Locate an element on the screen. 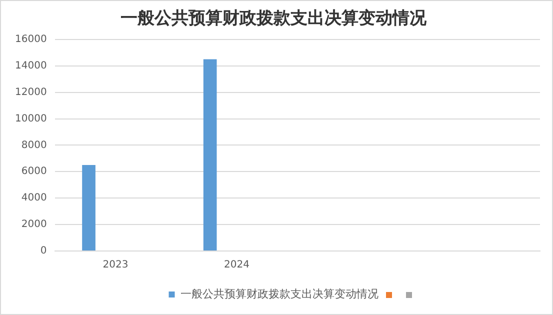 The height and width of the screenshot is (315, 553). y-tick-label: 10000 is located at coordinates (31, 118).